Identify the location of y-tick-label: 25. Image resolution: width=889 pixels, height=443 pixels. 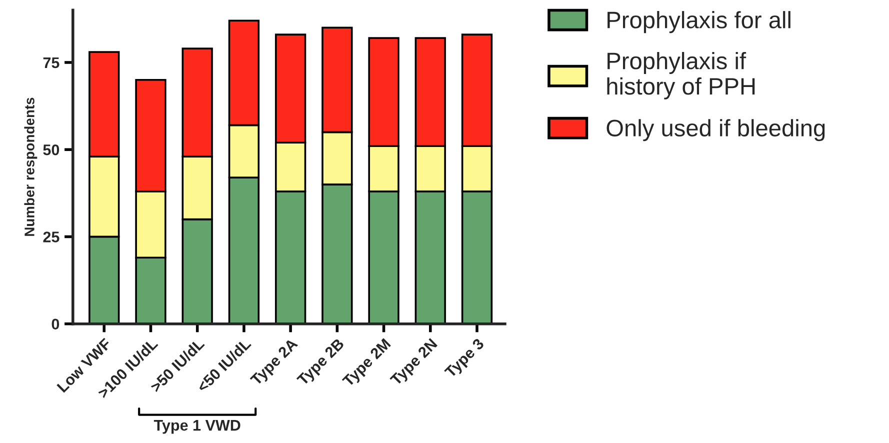
(51, 237).